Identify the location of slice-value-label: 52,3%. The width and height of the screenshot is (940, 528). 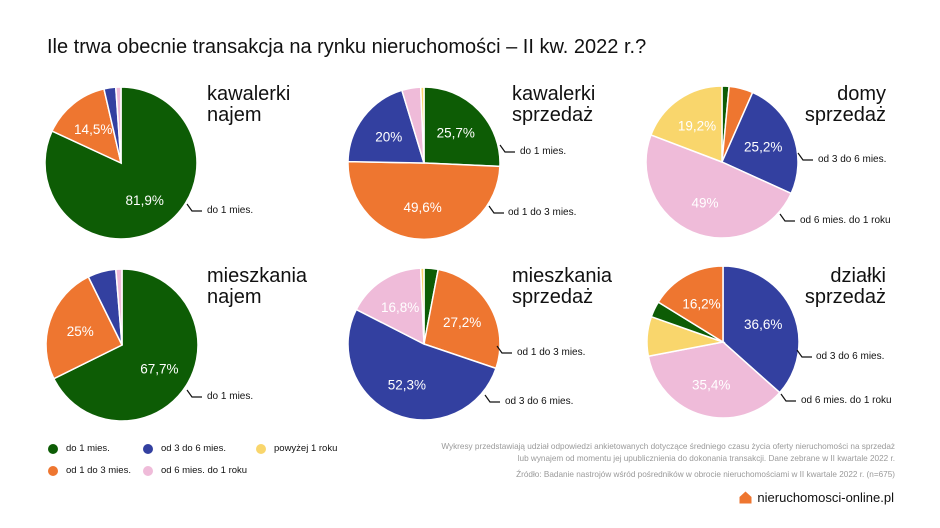
(407, 385).